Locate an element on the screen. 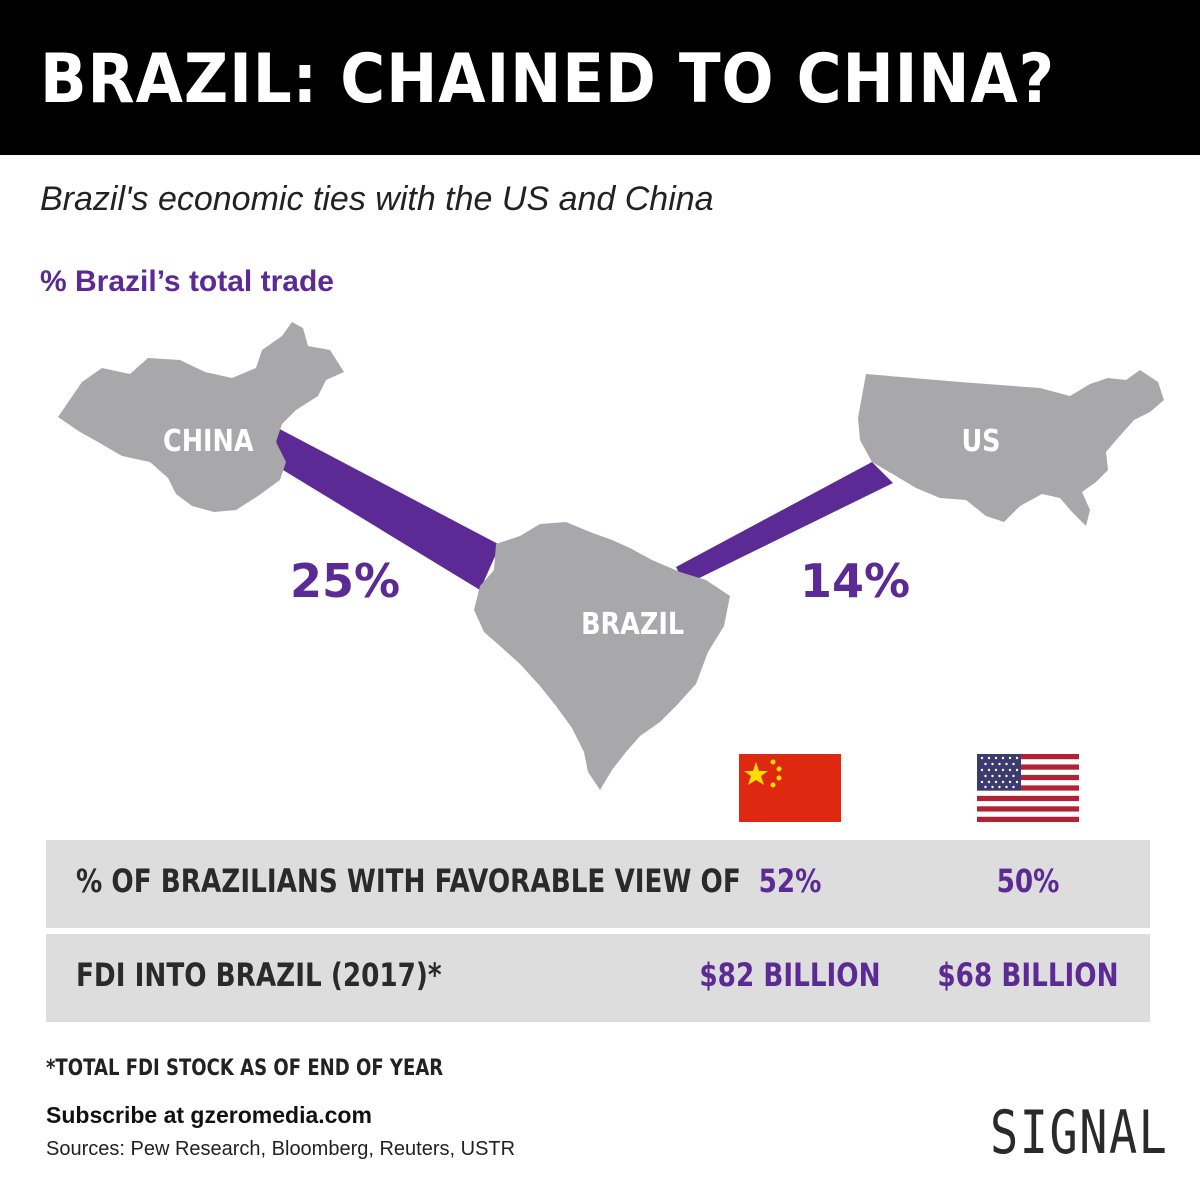  brazil-shape is located at coordinates (602, 656).